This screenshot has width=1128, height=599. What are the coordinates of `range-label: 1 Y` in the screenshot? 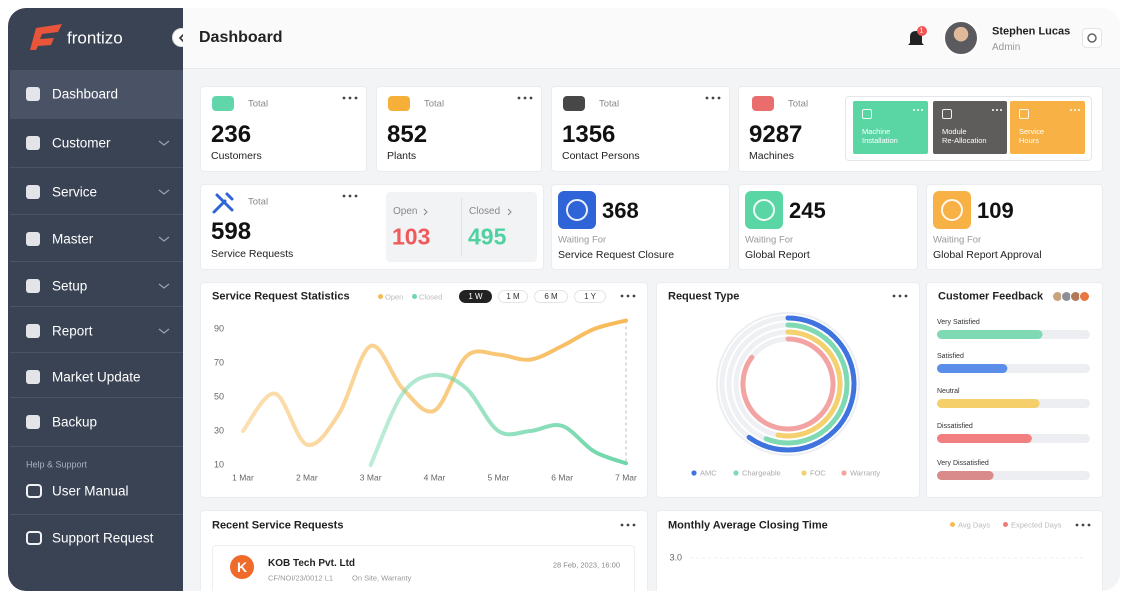 It's located at (590, 296).